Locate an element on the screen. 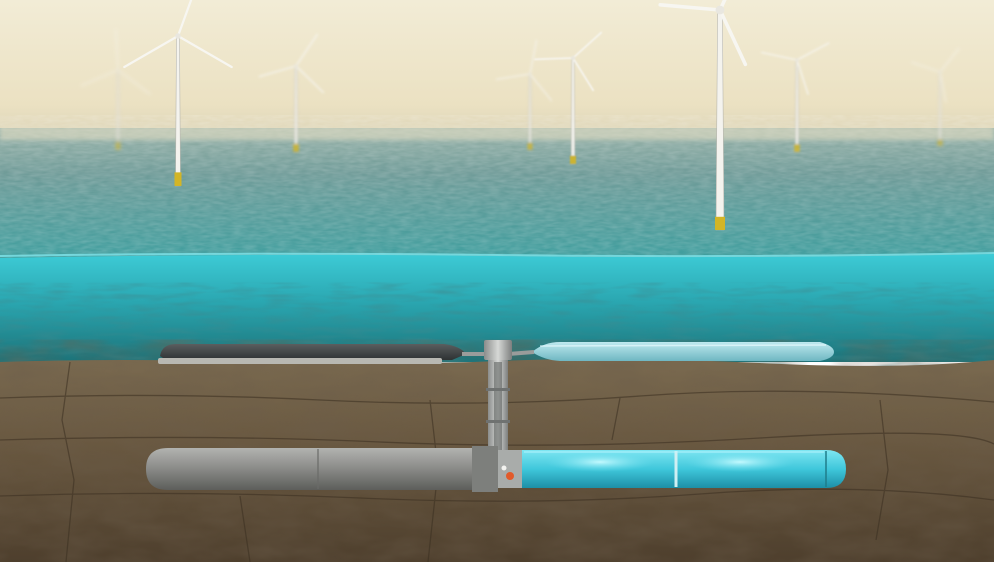 This screenshot has height=562, width=994. storage-tube-concrete is located at coordinates (334, 469).